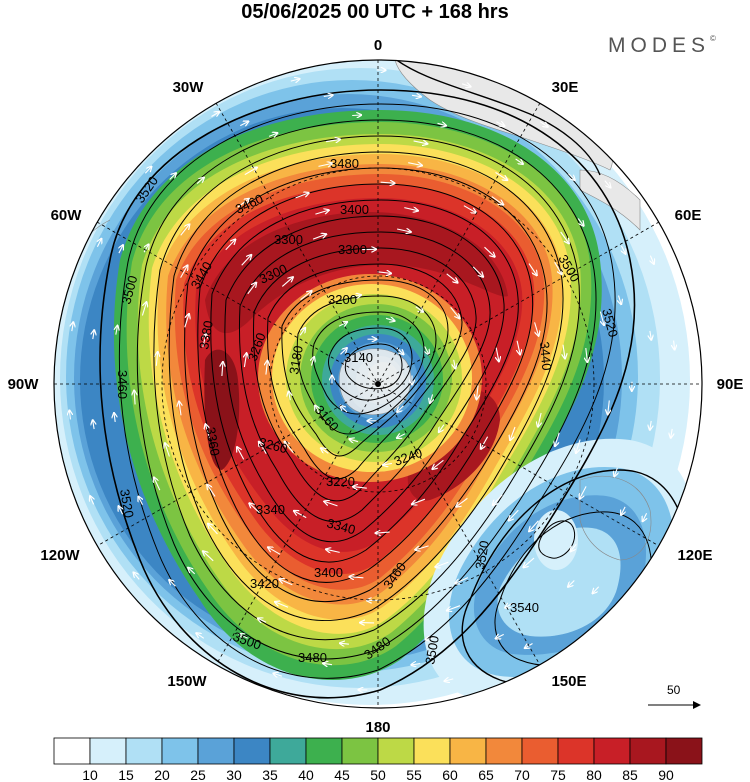 The image size is (750, 782). What do you see at coordinates (522, 774) in the screenshot?
I see `colorbar-label: 70` at bounding box center [522, 774].